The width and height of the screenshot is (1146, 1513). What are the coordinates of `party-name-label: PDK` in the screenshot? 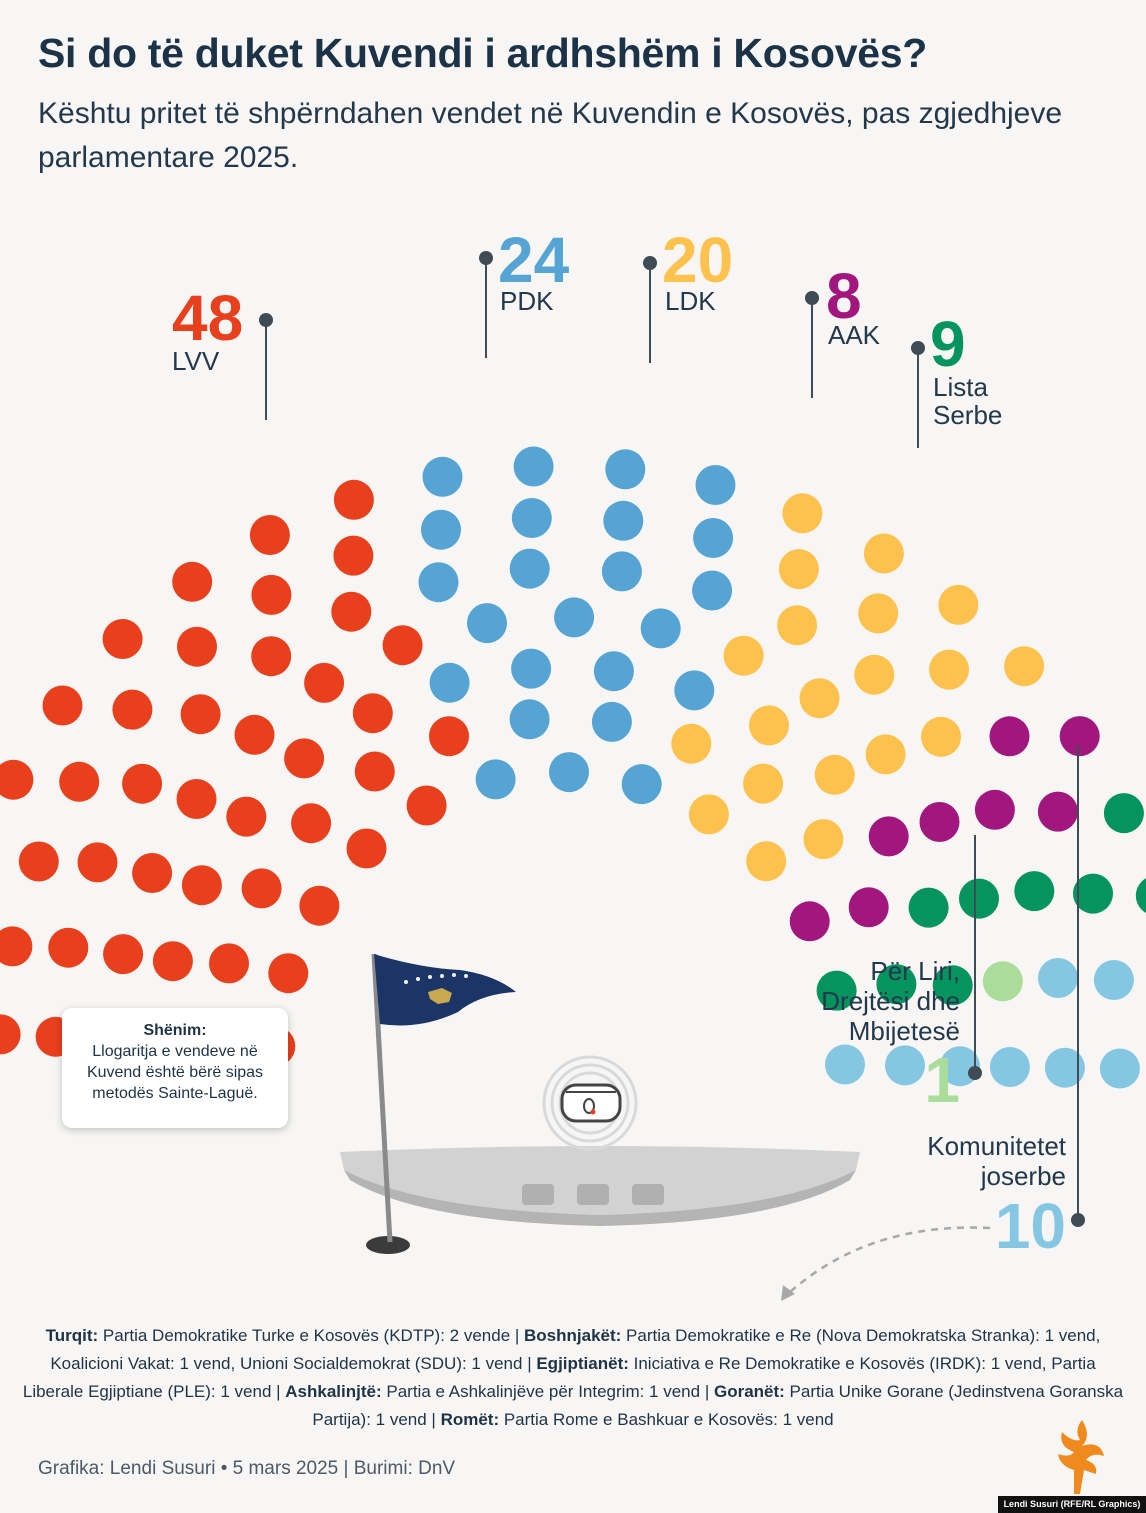 It's located at (527, 301).